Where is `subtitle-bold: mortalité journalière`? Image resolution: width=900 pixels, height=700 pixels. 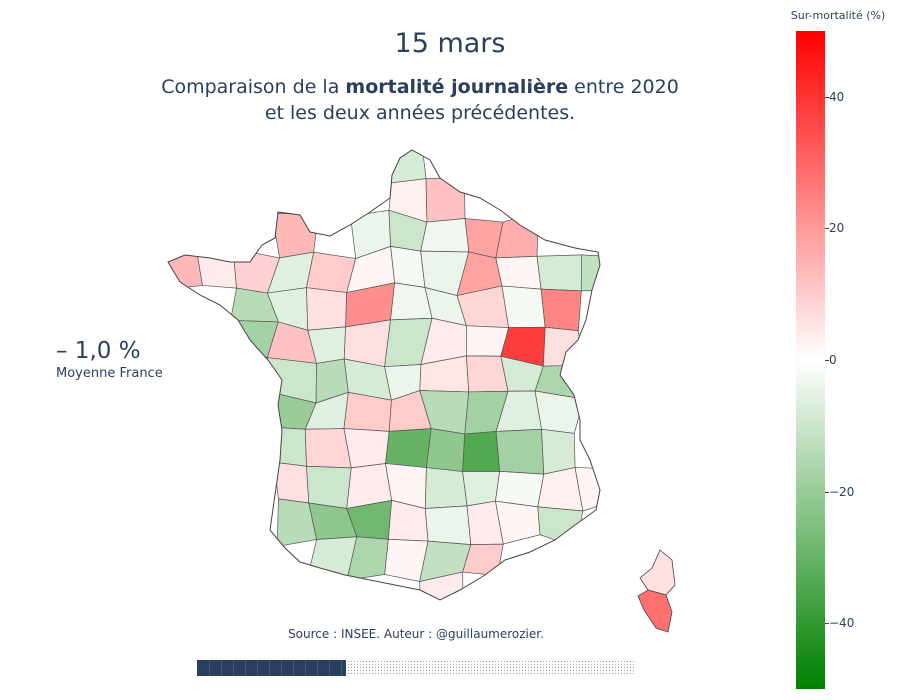 subtitle-bold: mortalité journalière is located at coordinates (457, 87).